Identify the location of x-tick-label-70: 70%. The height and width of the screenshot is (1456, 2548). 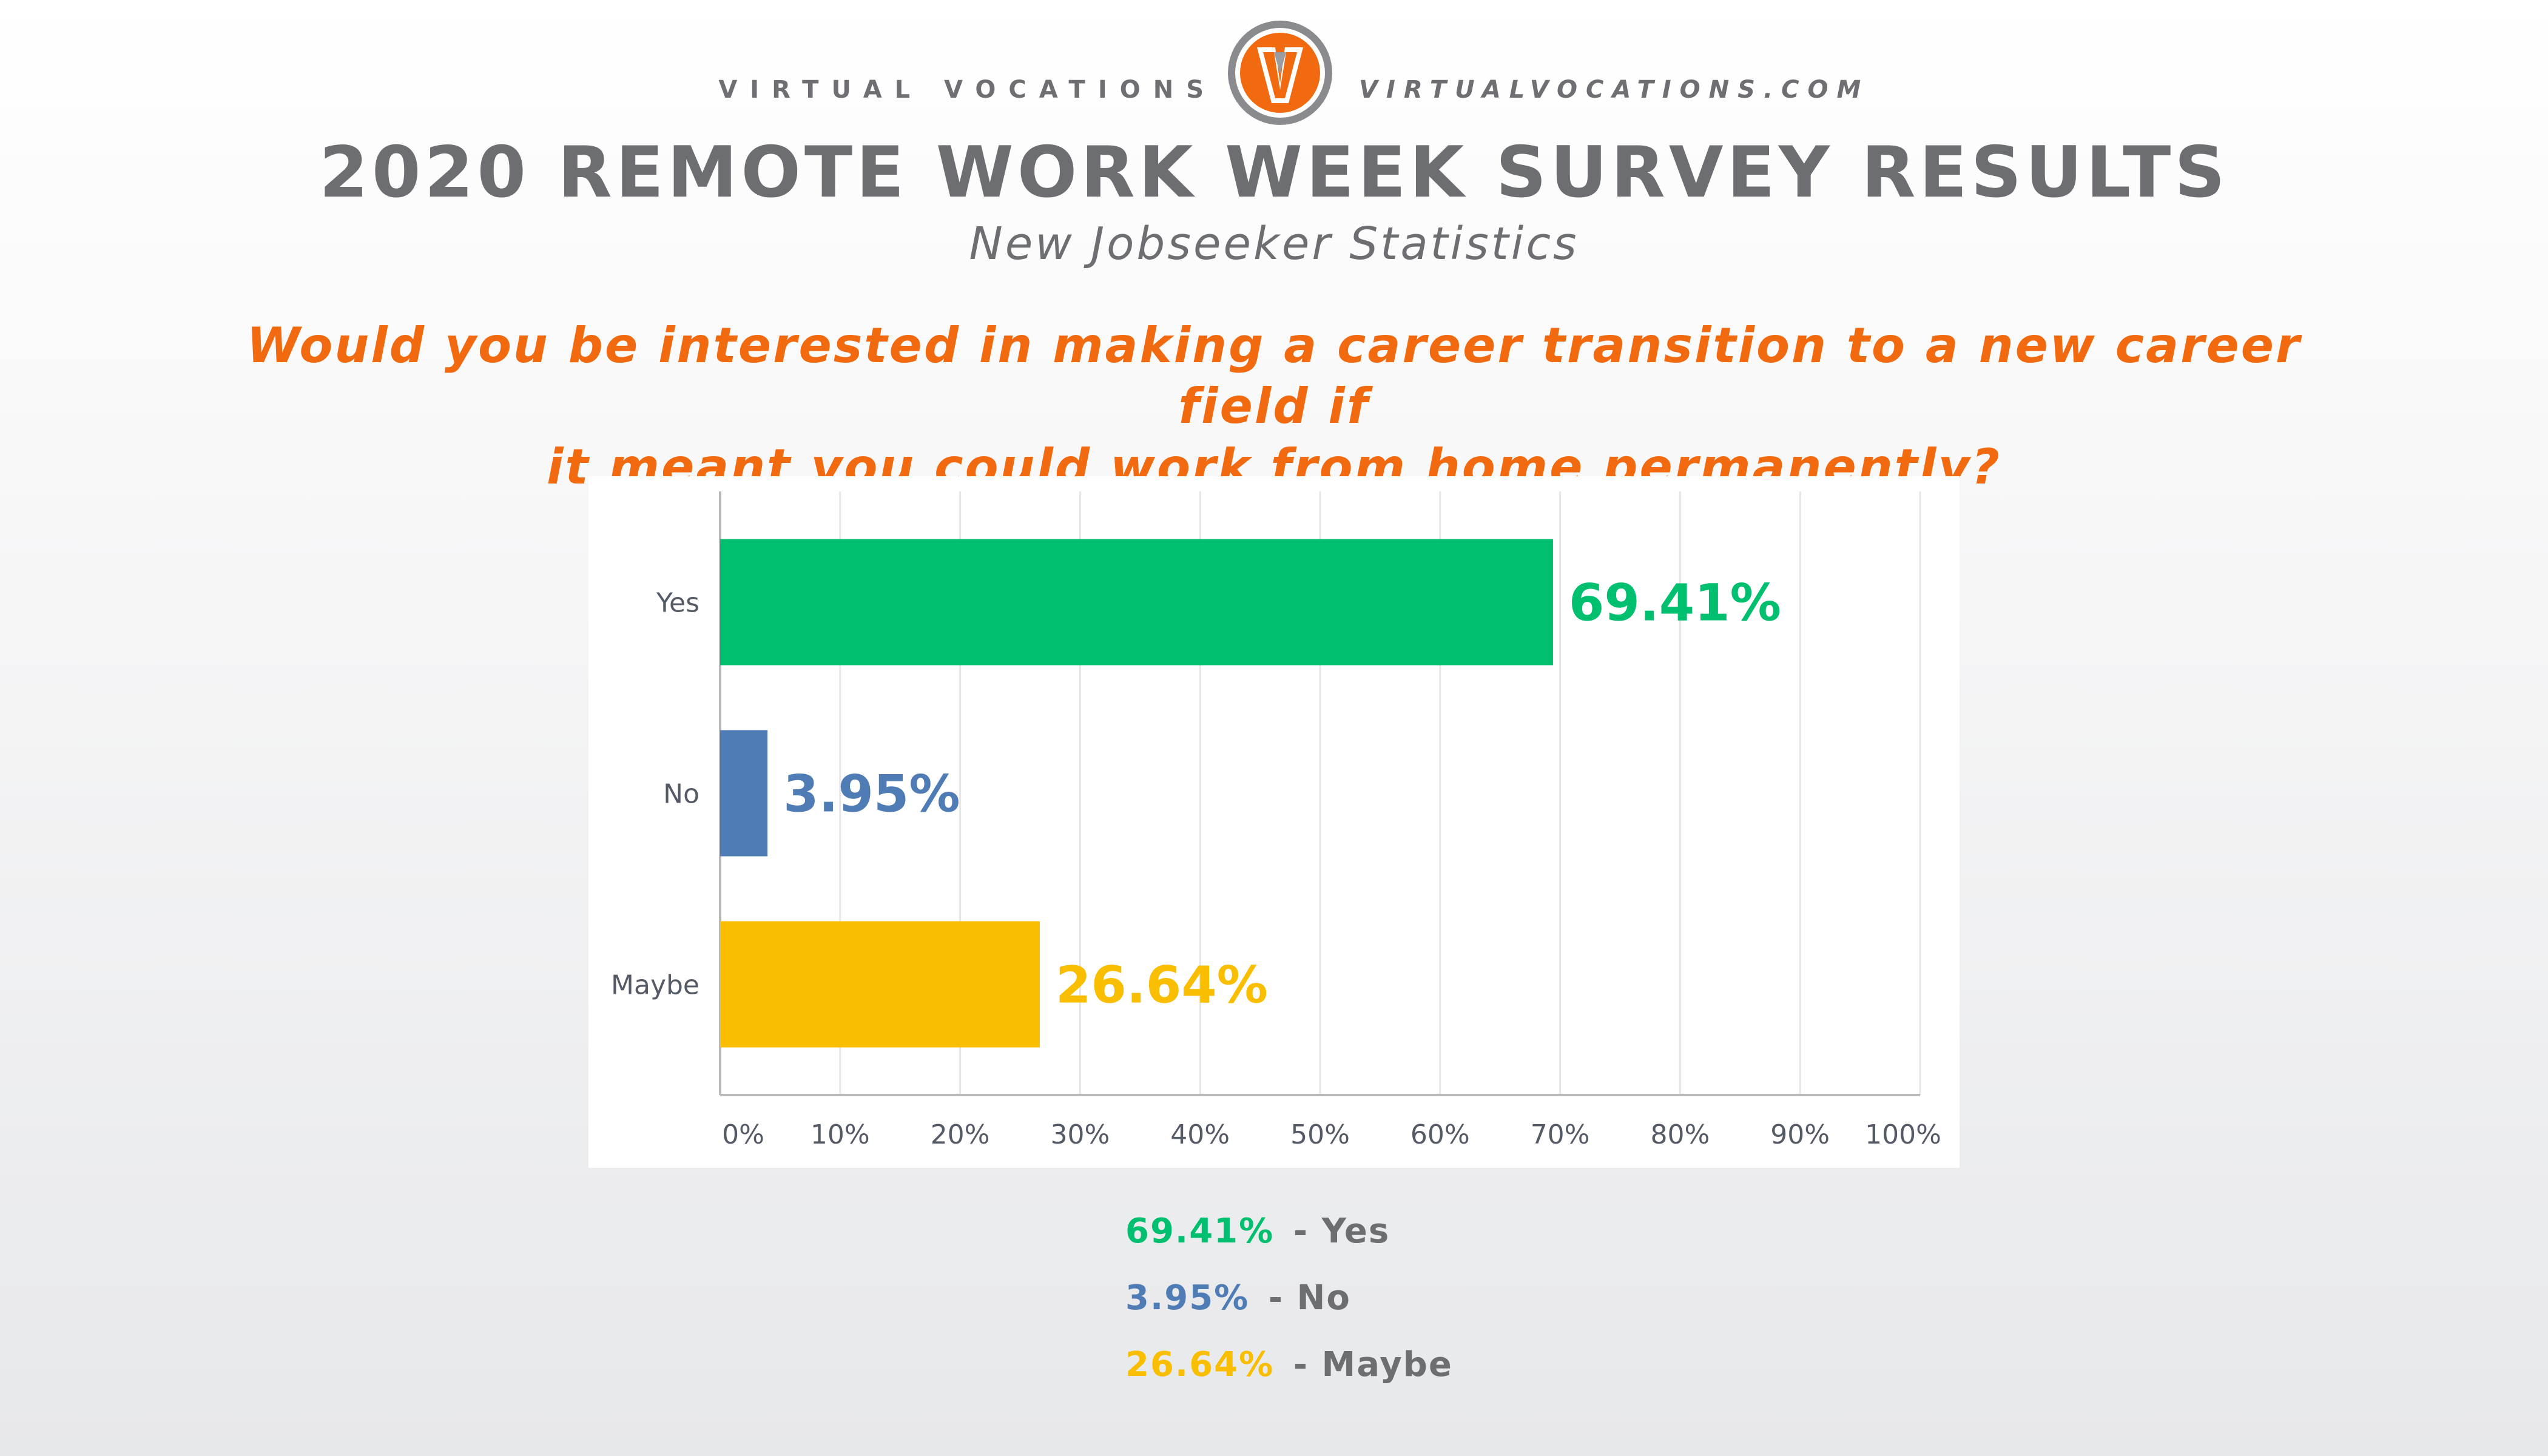
(1560, 1134).